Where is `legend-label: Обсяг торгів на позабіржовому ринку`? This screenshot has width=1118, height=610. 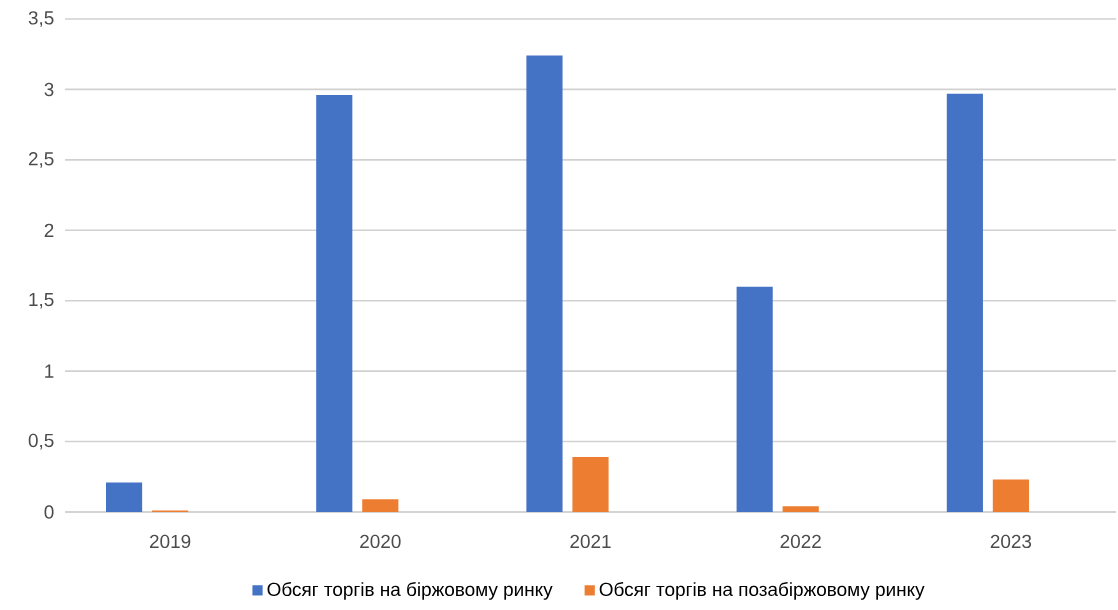
legend-label: Обсяг торгів на позабіржовому ринку is located at coordinates (762, 591).